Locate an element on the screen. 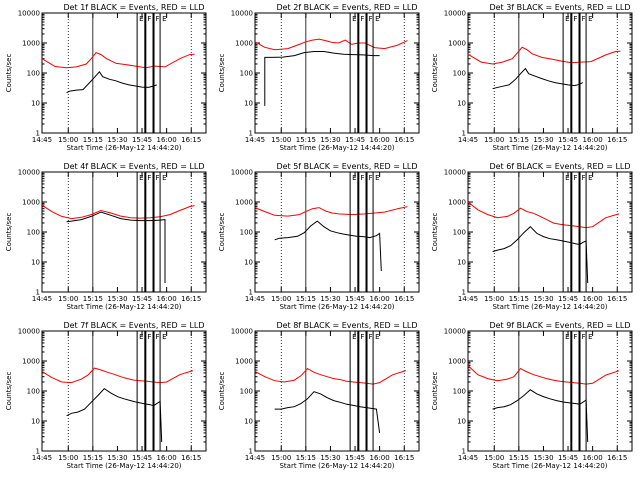  chart-title: Det 9f BLACK = Events, RED = LLD is located at coordinates (559, 325).